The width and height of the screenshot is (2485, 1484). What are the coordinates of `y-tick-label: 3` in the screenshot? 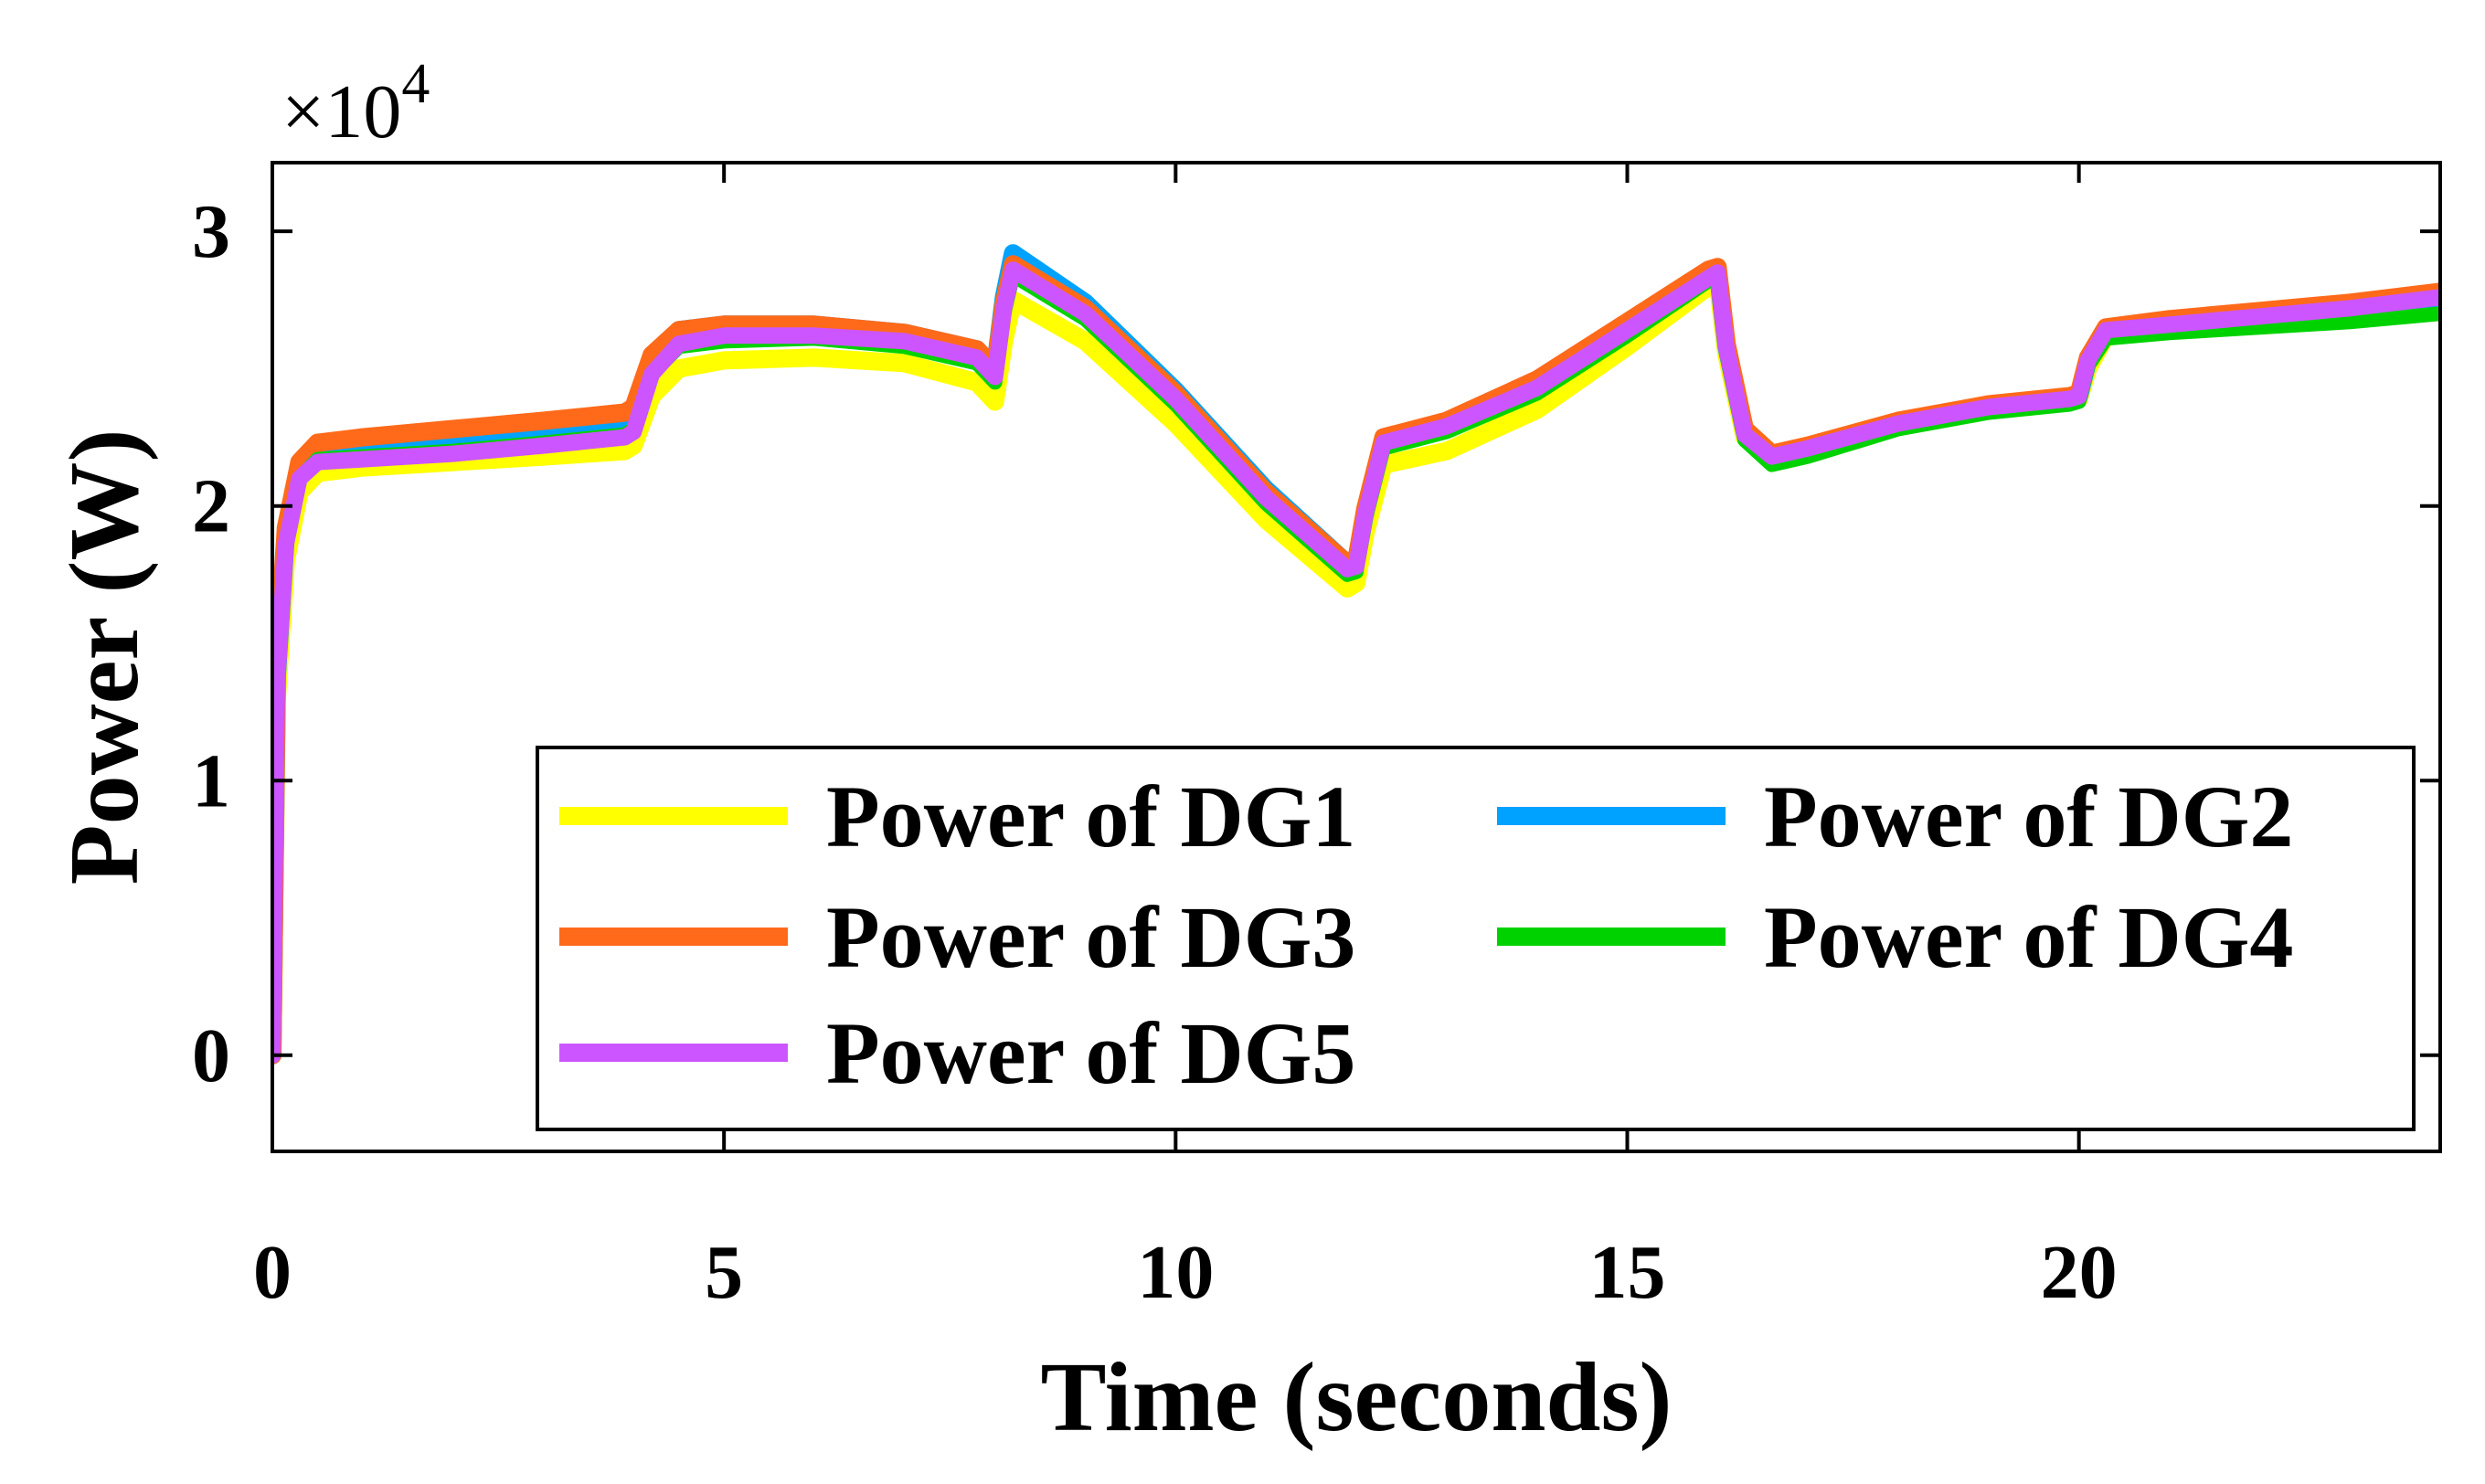 It's located at (211, 232).